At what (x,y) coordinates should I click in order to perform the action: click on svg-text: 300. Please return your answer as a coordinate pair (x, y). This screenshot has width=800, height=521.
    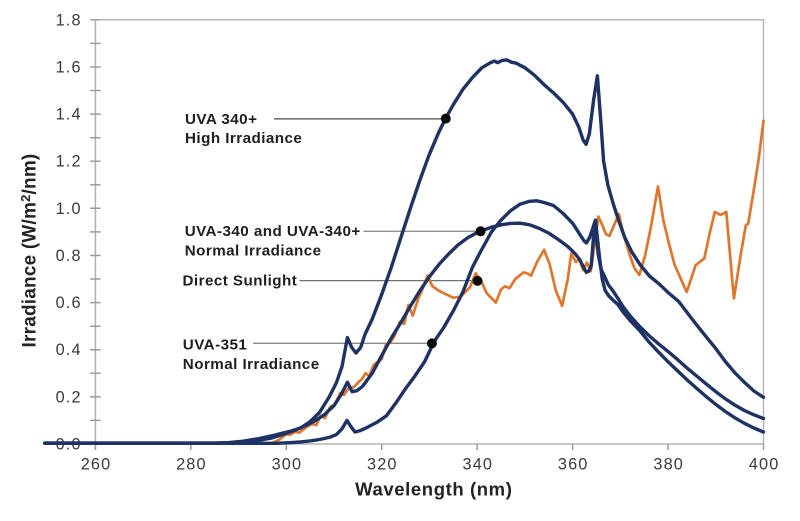
    Looking at the image, I should click on (287, 465).